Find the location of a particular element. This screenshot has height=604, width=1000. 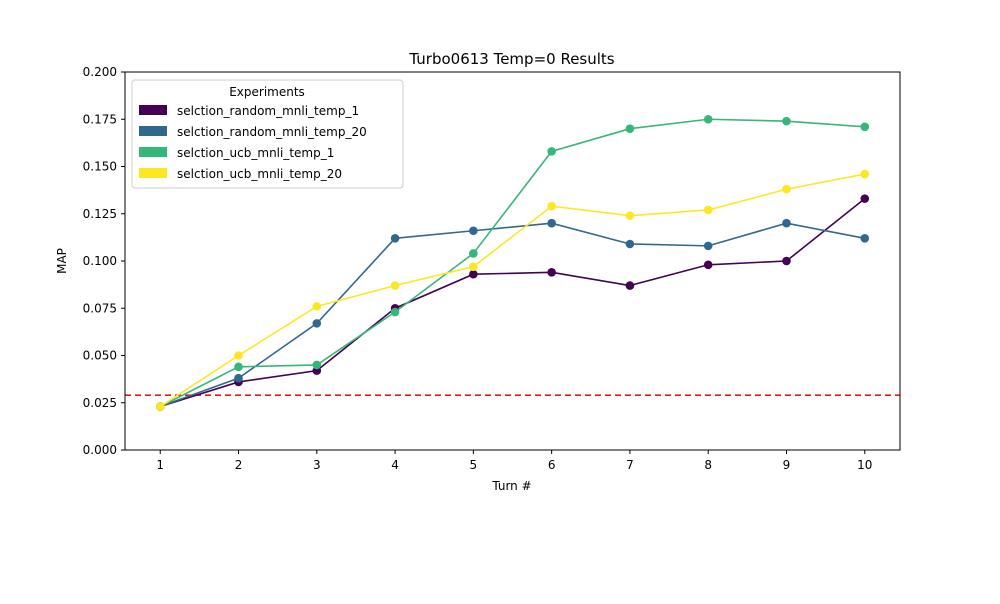

data-point-s3-x3 is located at coordinates (317, 365).